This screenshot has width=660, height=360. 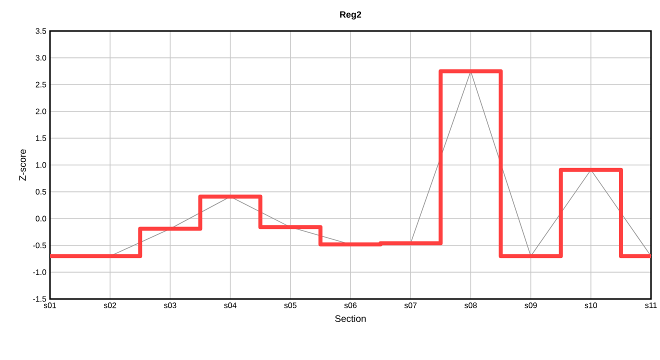 I want to click on y-axis-title: Z-score, so click(x=22, y=165).